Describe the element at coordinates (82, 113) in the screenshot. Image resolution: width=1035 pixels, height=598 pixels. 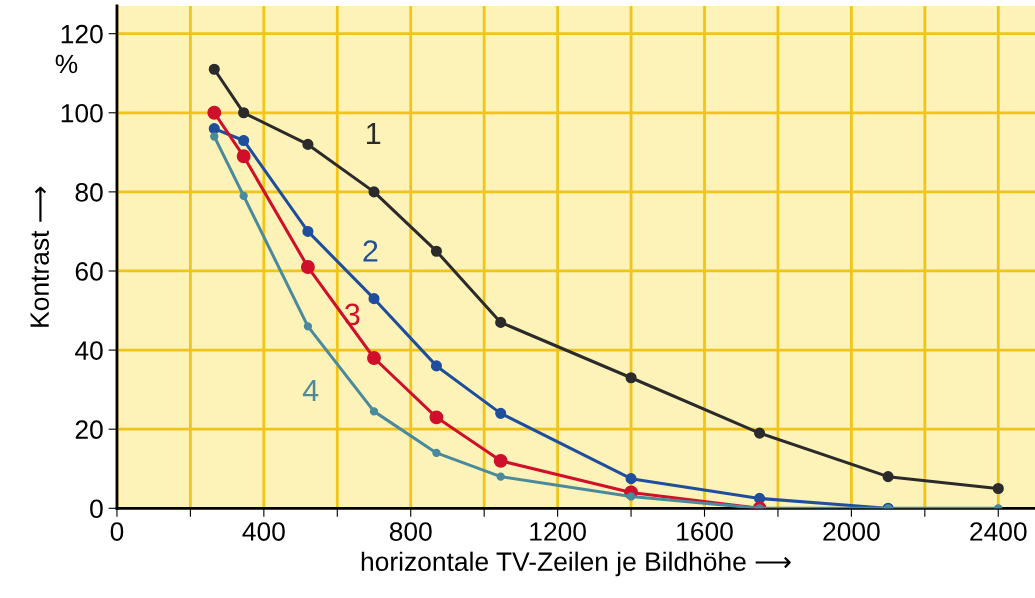
I see `y-tick-label: 100` at that location.